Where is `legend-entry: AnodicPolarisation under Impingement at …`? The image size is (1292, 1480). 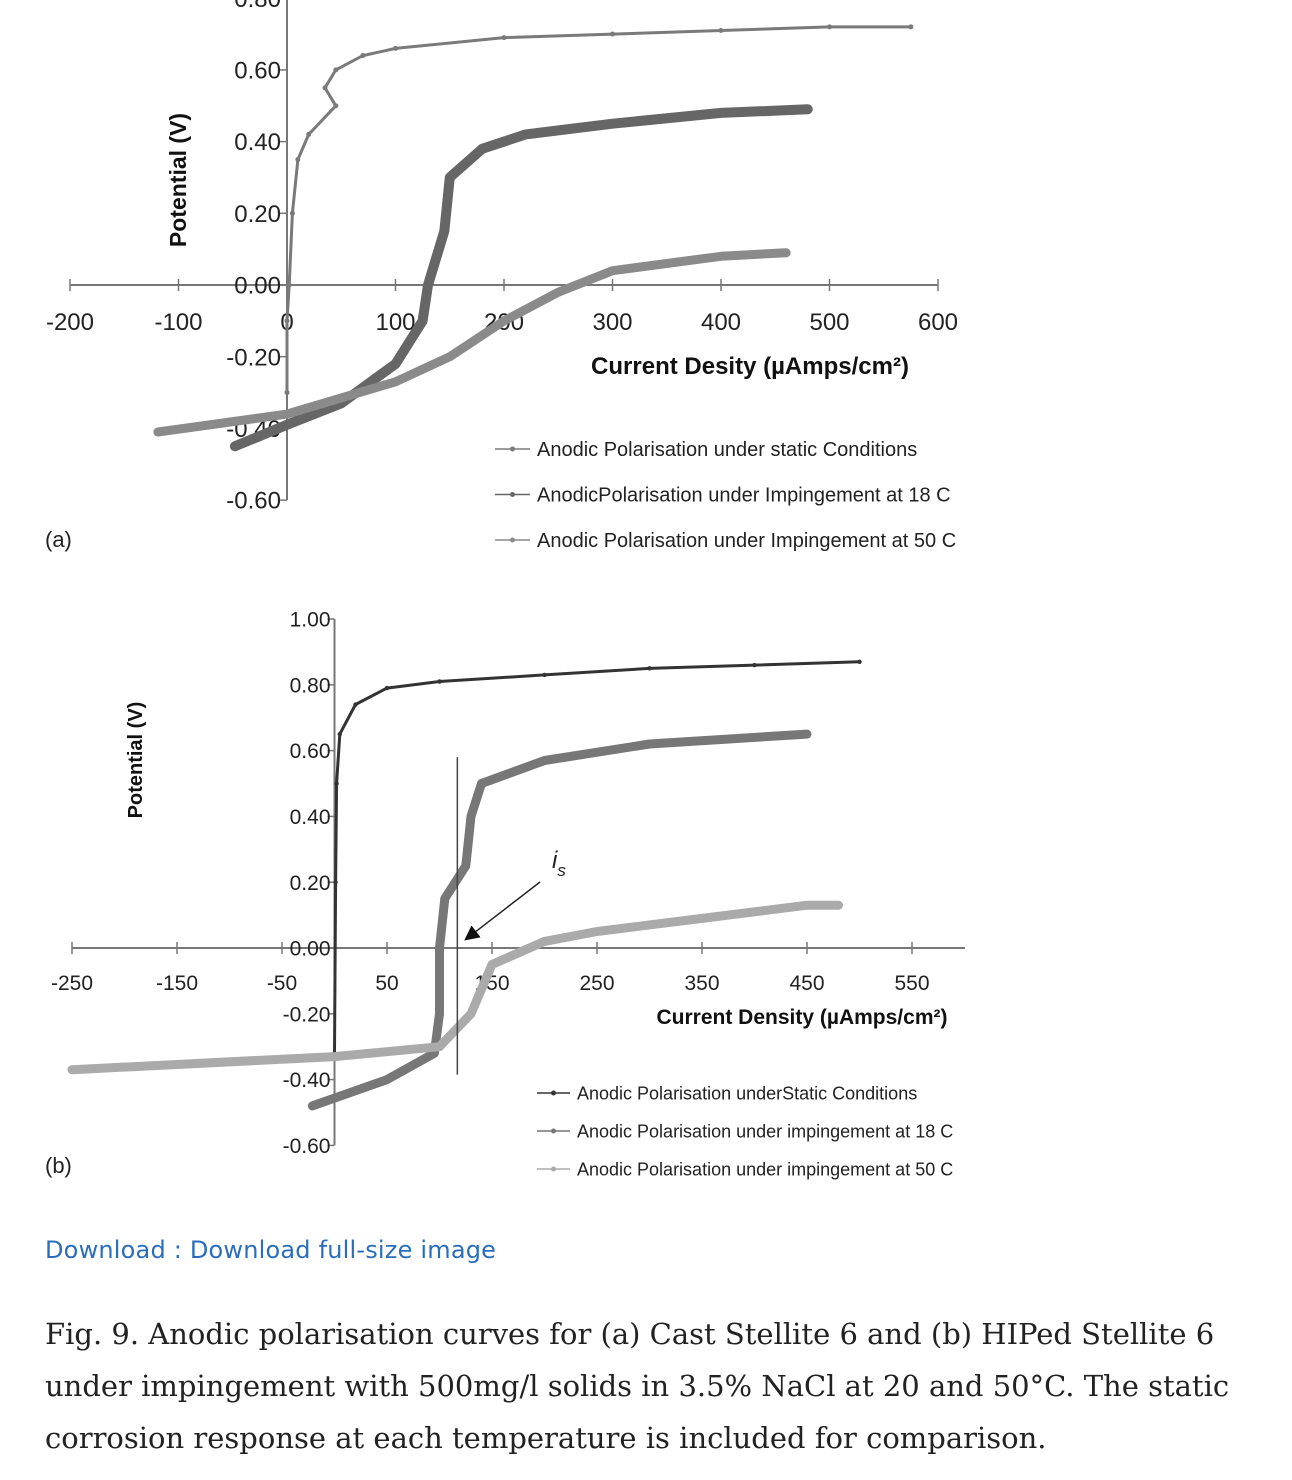
legend-entry: AnodicPolarisation under Impingement at … is located at coordinates (744, 496).